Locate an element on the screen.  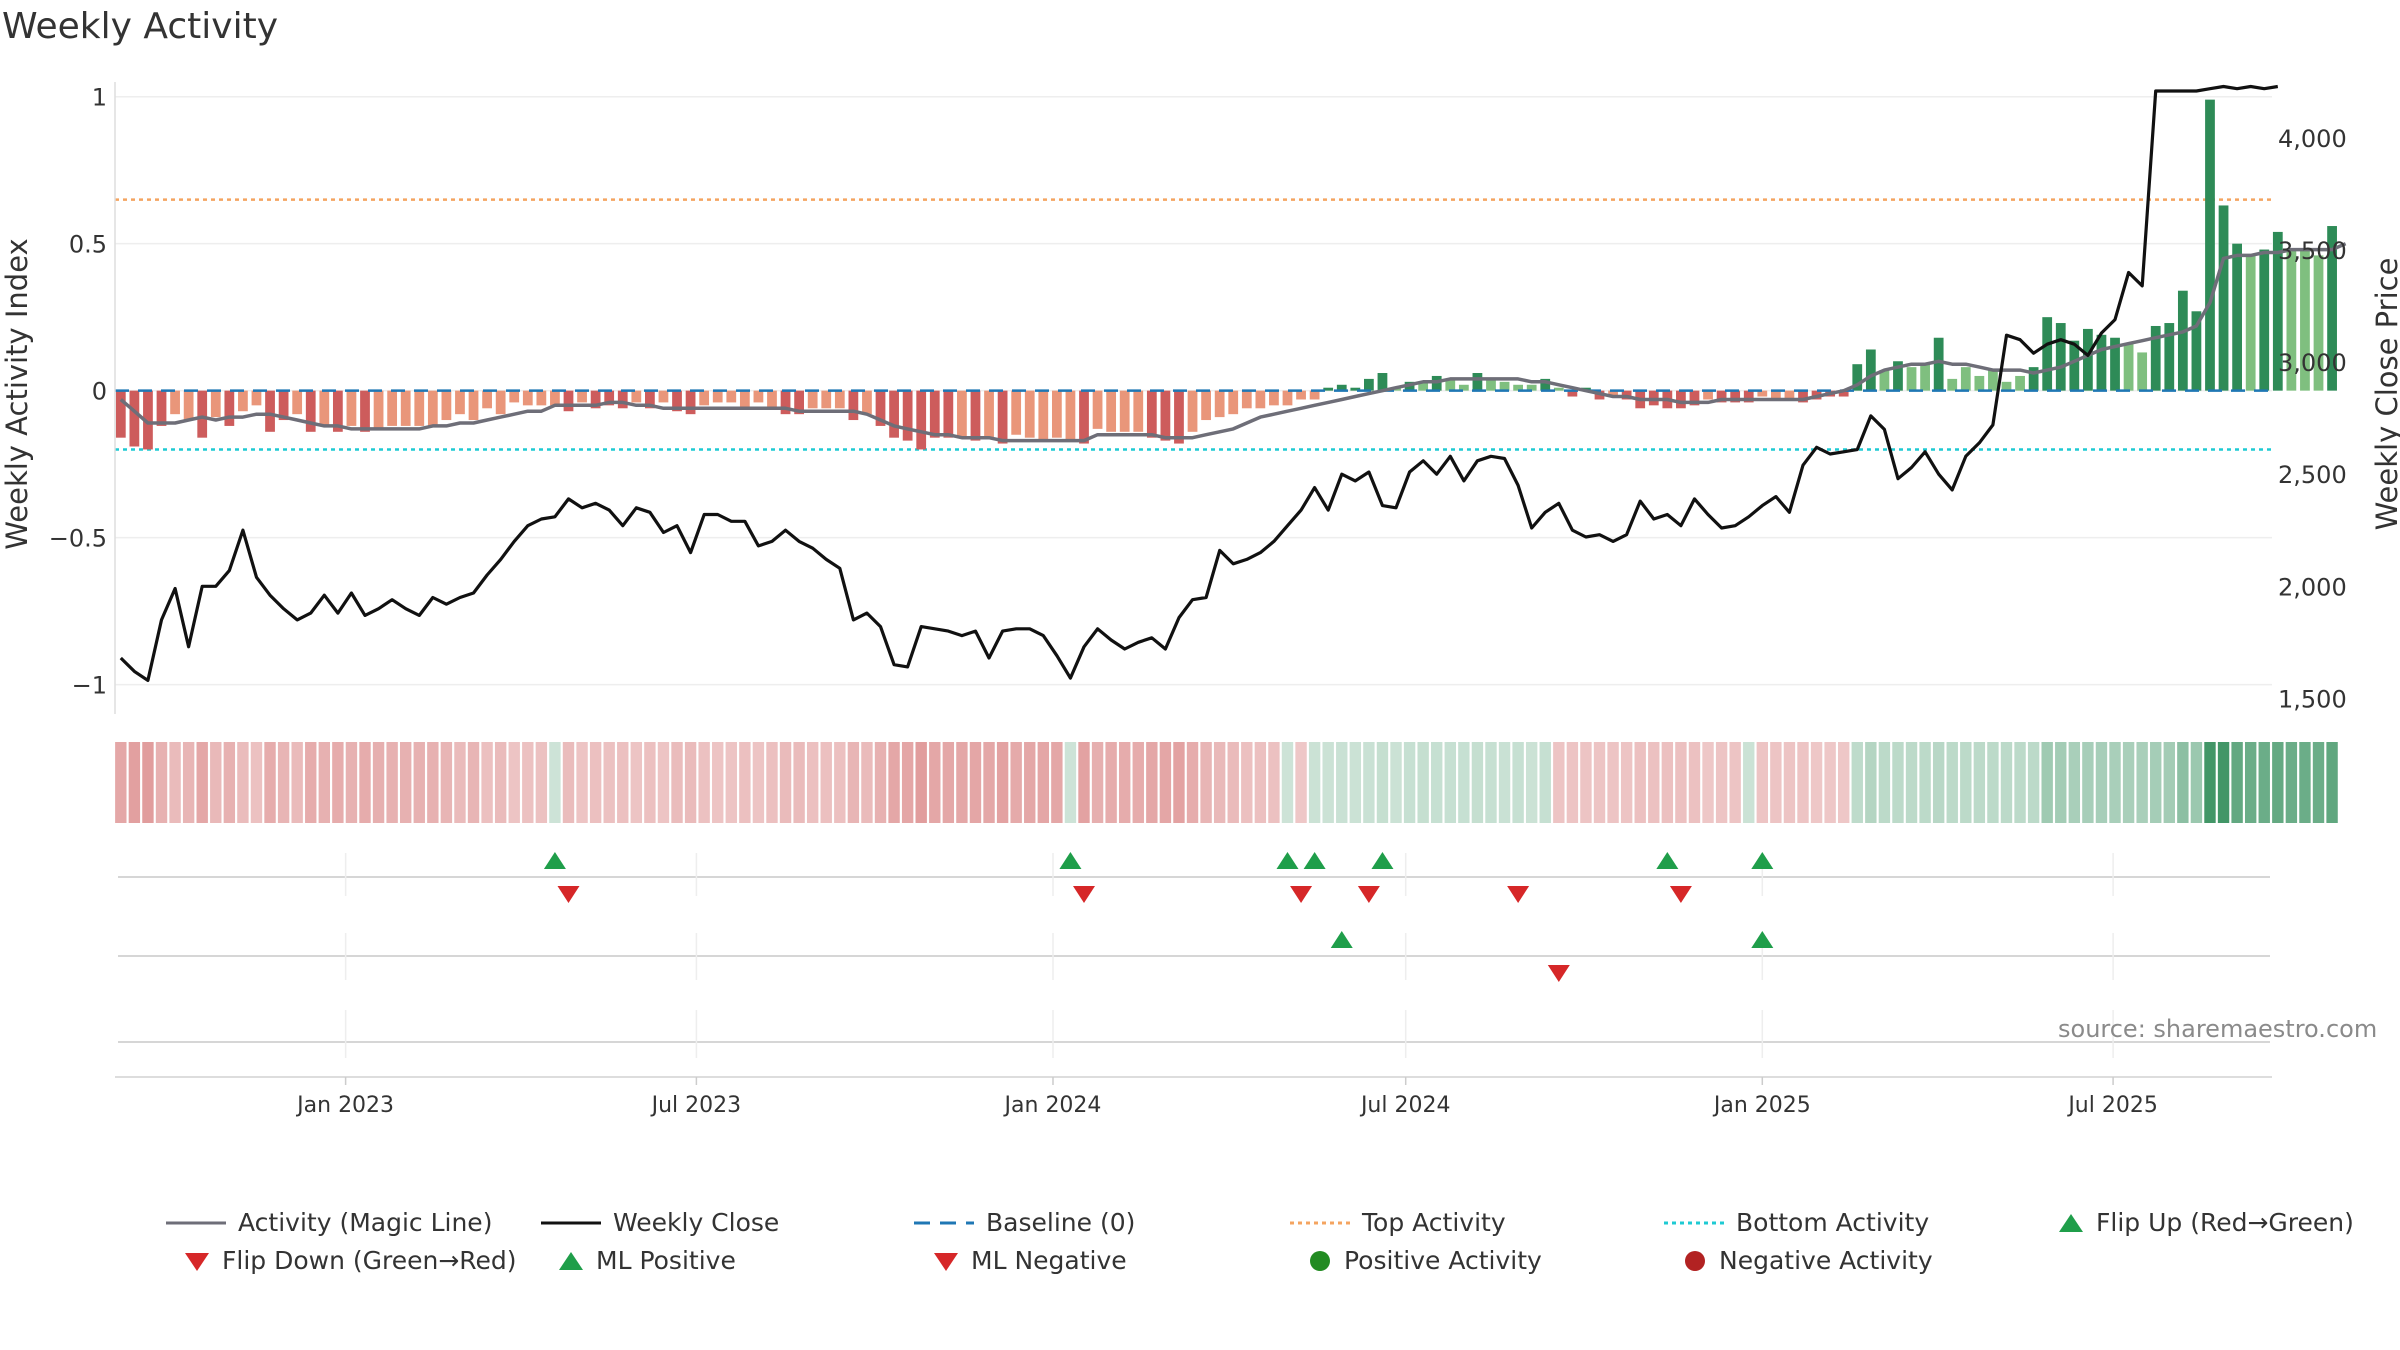
legend-item-negative-activity: Negative Activity is located at coordinates (1808, 1260).